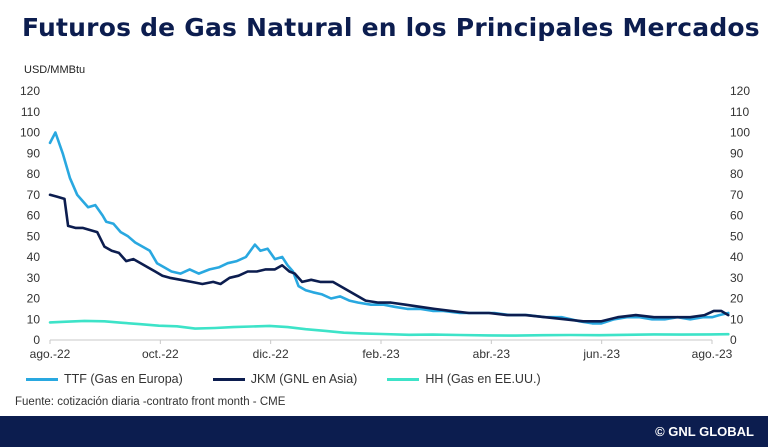 The height and width of the screenshot is (447, 768). I want to click on y-tick-right-10: 10, so click(737, 319).